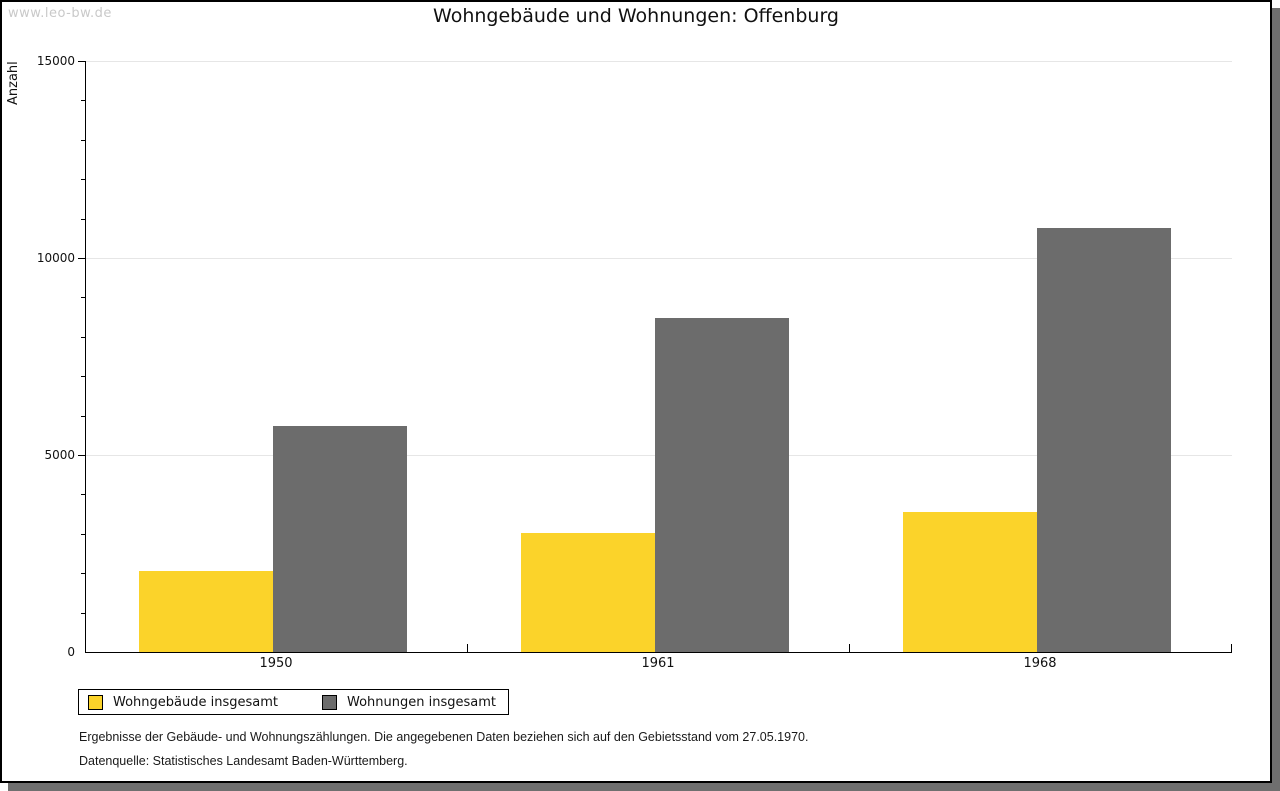 This screenshot has width=1280, height=791. What do you see at coordinates (55, 61) in the screenshot?
I see `y-tick-label-15000: 15000` at bounding box center [55, 61].